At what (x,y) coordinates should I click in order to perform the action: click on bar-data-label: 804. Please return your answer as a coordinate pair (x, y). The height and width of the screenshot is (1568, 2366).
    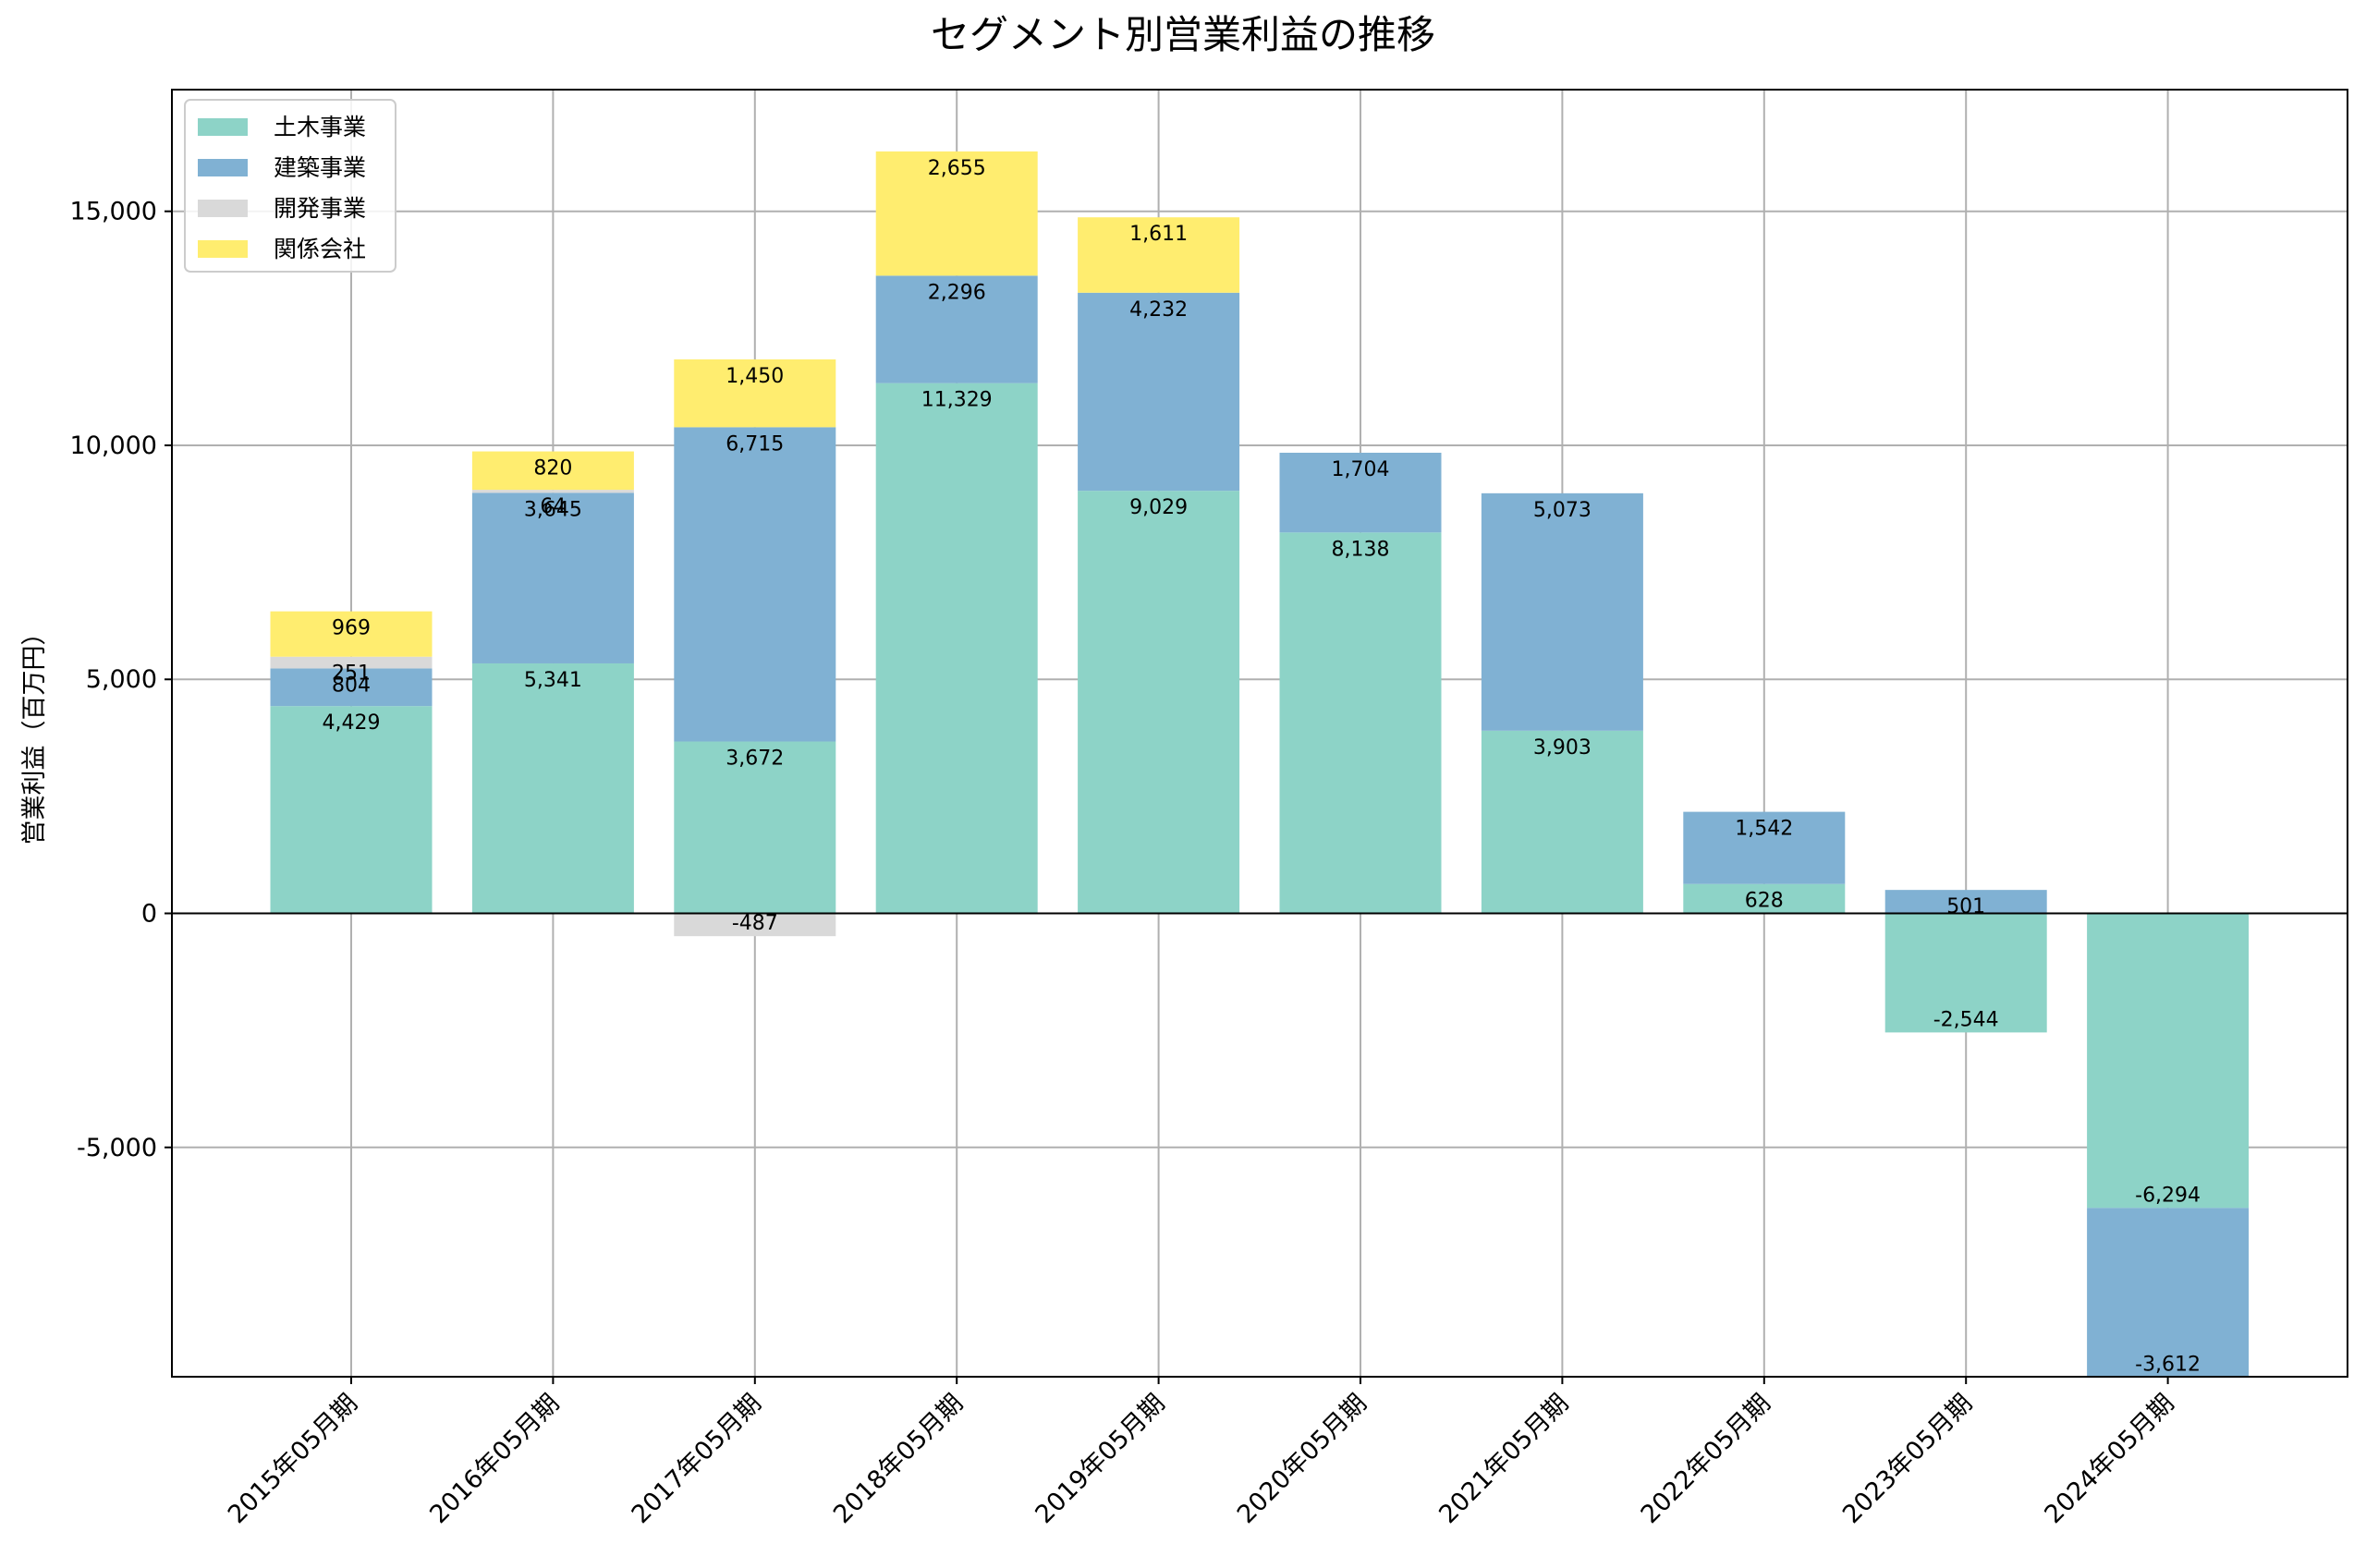
    Looking at the image, I should click on (351, 685).